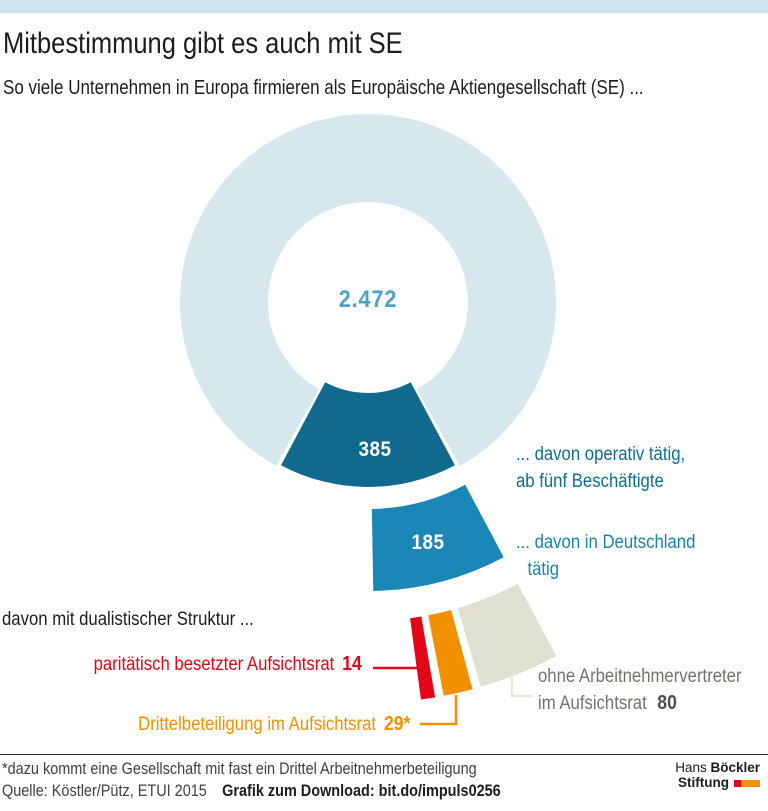 This screenshot has width=768, height=811. What do you see at coordinates (735, 767) in the screenshot?
I see `logo-boeckler: Böckler` at bounding box center [735, 767].